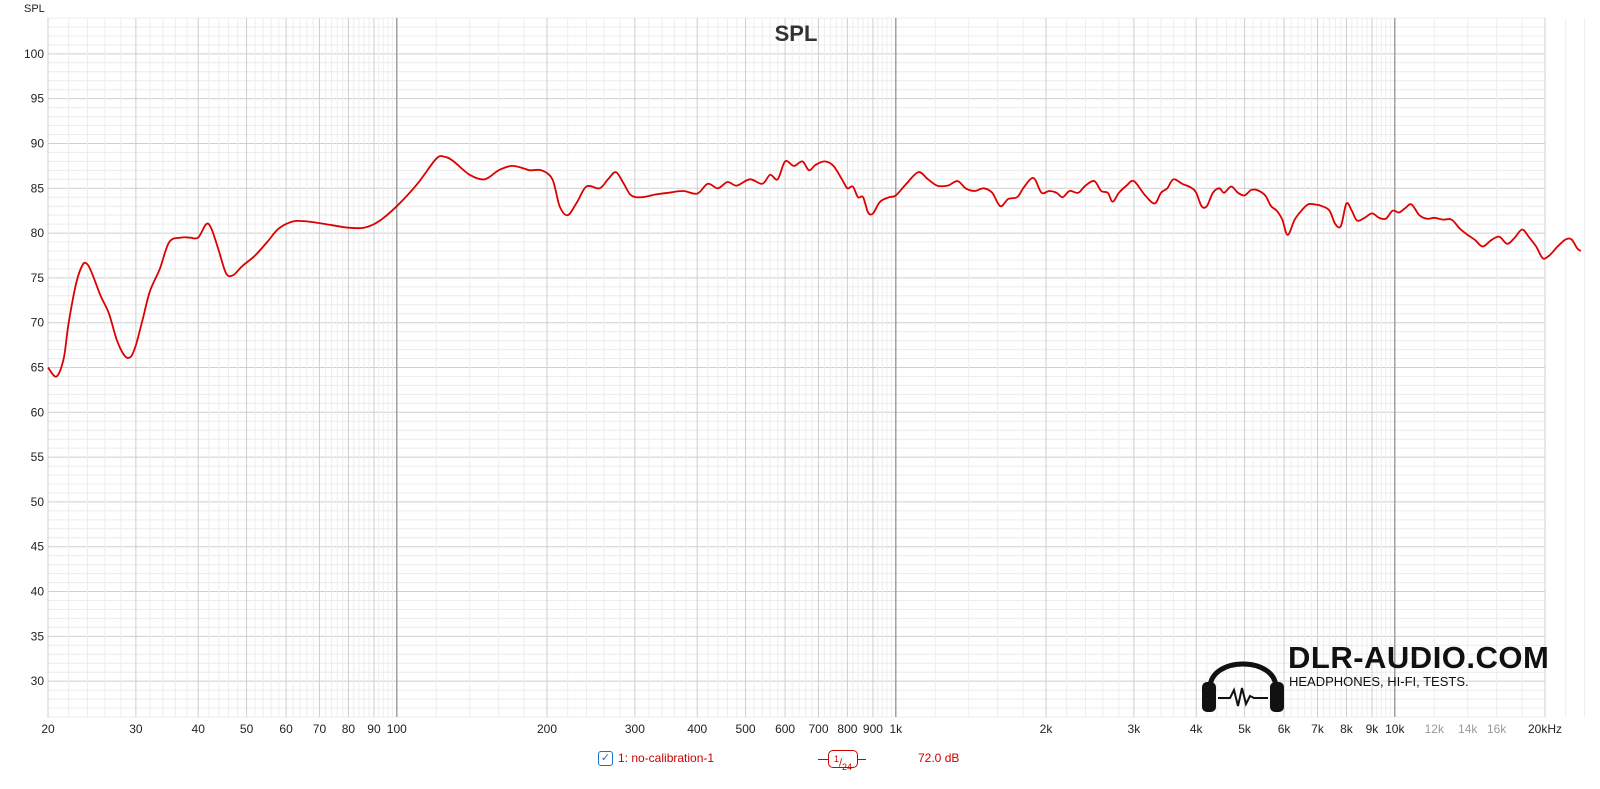 The height and width of the screenshot is (789, 1600). What do you see at coordinates (320, 729) in the screenshot?
I see `x-tick-label: 70` at bounding box center [320, 729].